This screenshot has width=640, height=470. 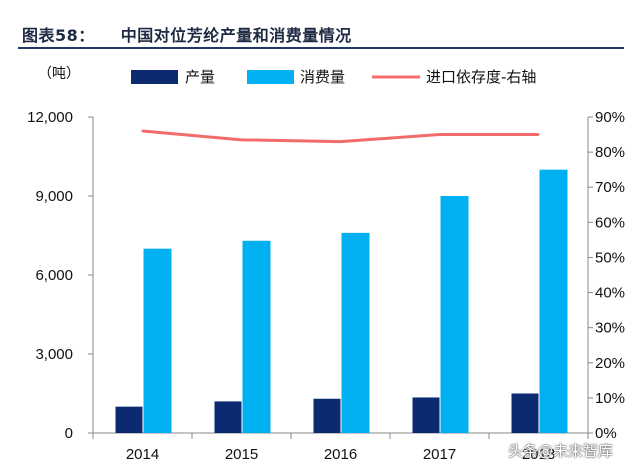 I want to click on x-tick-label: 2015, so click(x=241, y=454).